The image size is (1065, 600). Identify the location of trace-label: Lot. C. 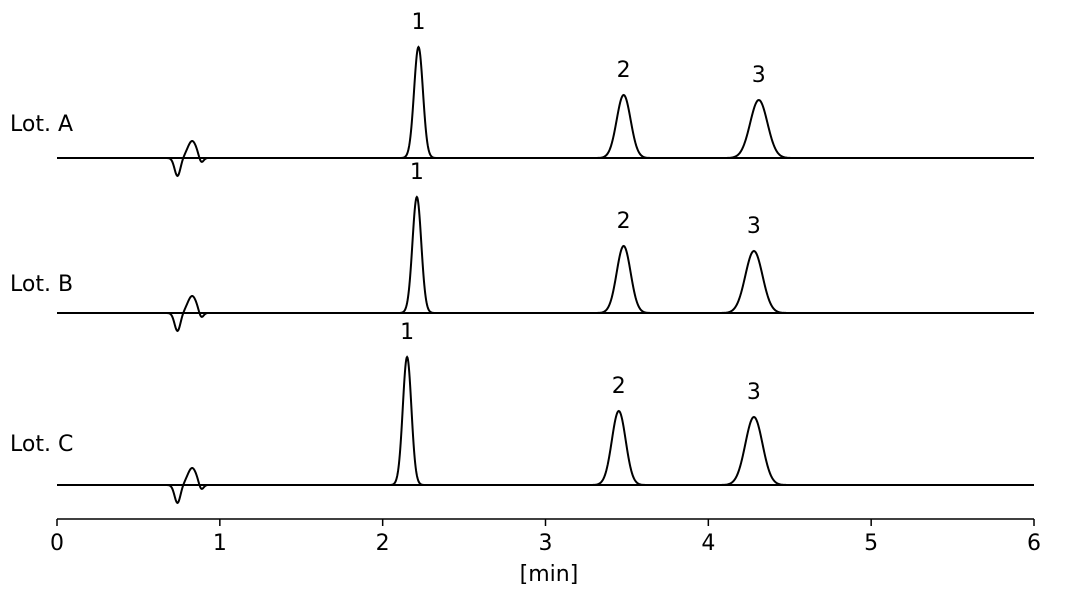
(41, 444).